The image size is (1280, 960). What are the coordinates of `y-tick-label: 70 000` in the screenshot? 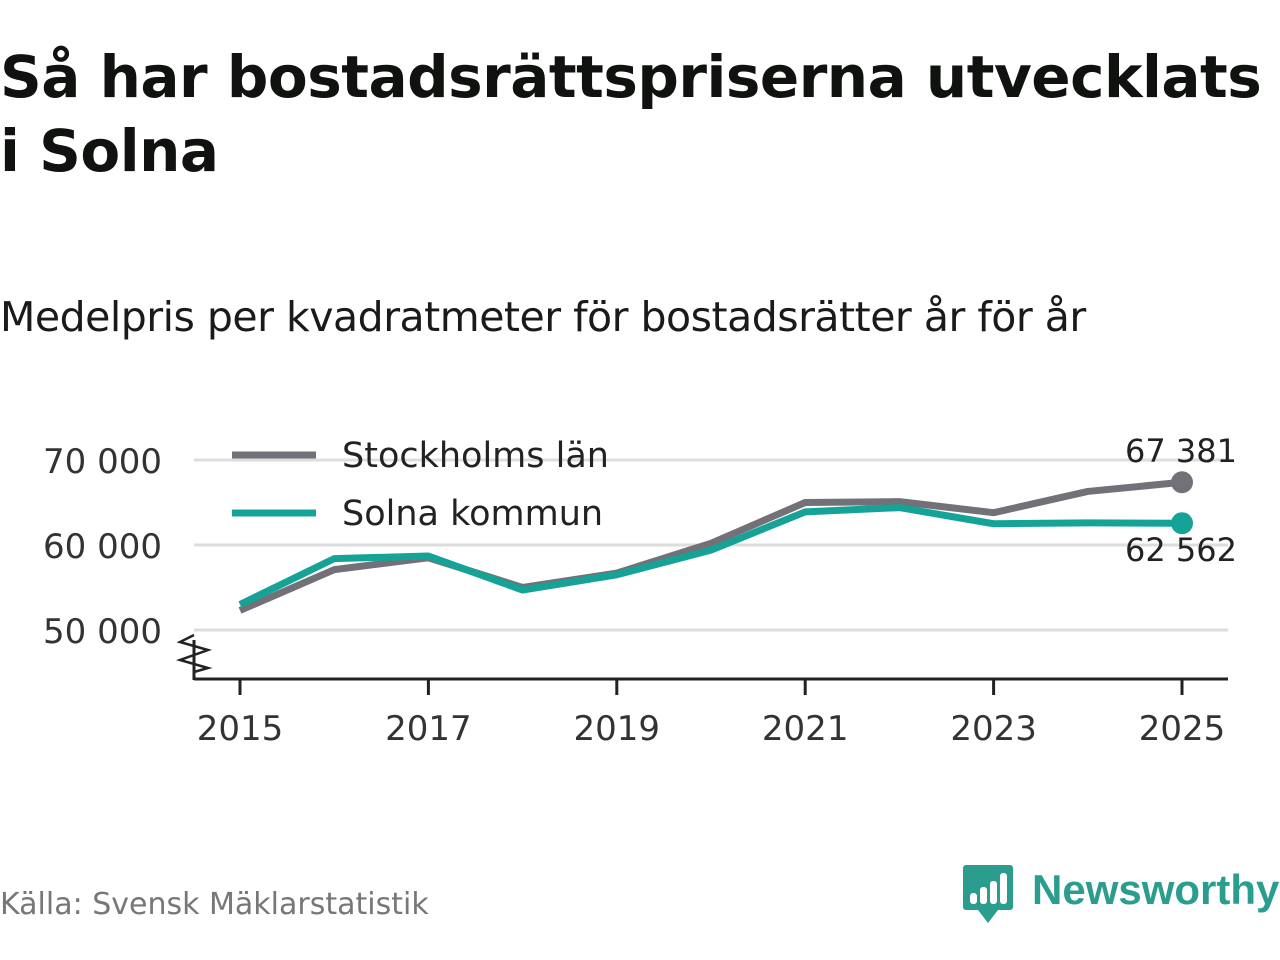 It's located at (102, 462).